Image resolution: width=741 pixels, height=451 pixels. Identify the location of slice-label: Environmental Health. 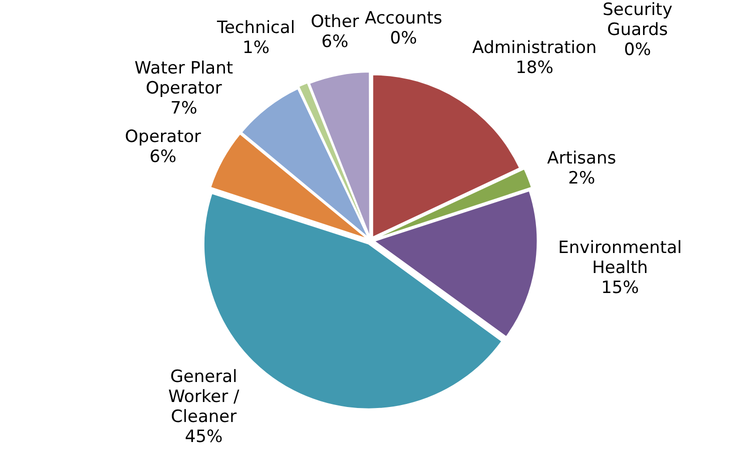
(620, 258).